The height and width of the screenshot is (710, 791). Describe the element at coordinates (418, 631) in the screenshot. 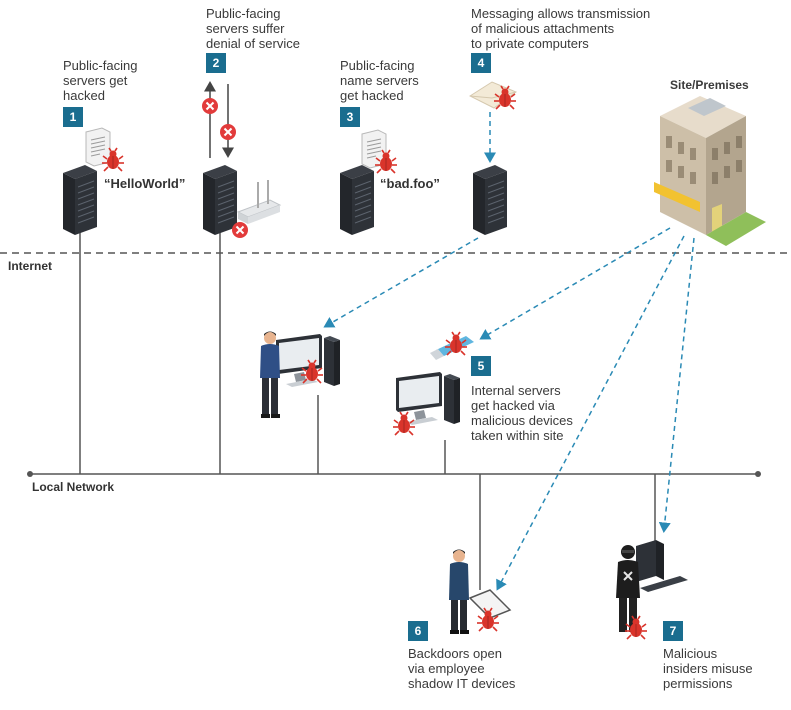

I see `step-6-badge: 6` at that location.